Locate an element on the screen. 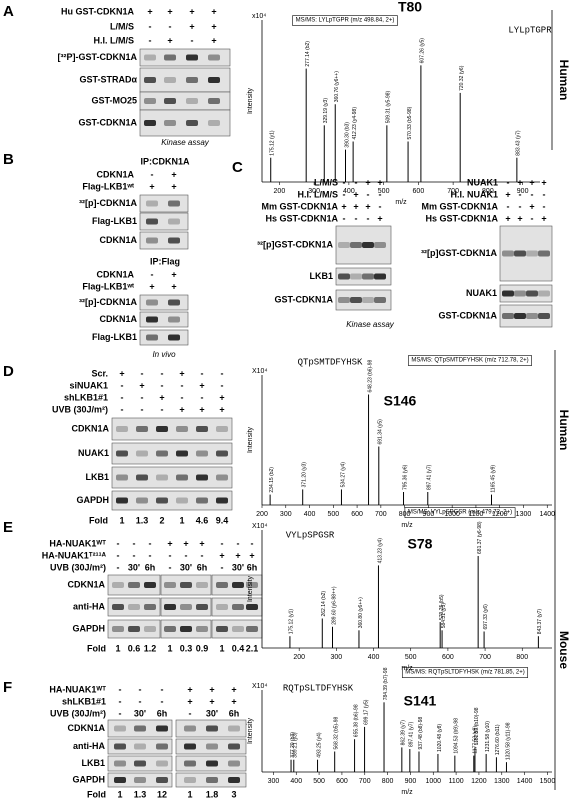  blot-label: LKB1 is located at coordinates (97, 477).